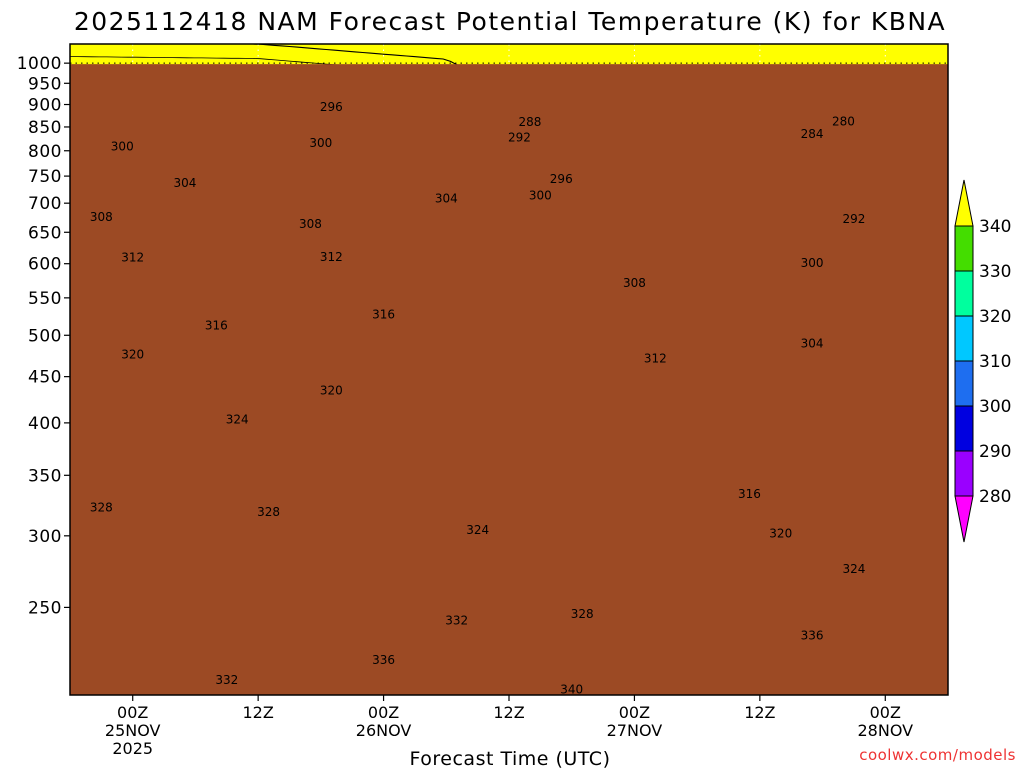 The width and height of the screenshot is (1024, 768). What do you see at coordinates (45, 204) in the screenshot?
I see `y-tick-label: 700` at bounding box center [45, 204].